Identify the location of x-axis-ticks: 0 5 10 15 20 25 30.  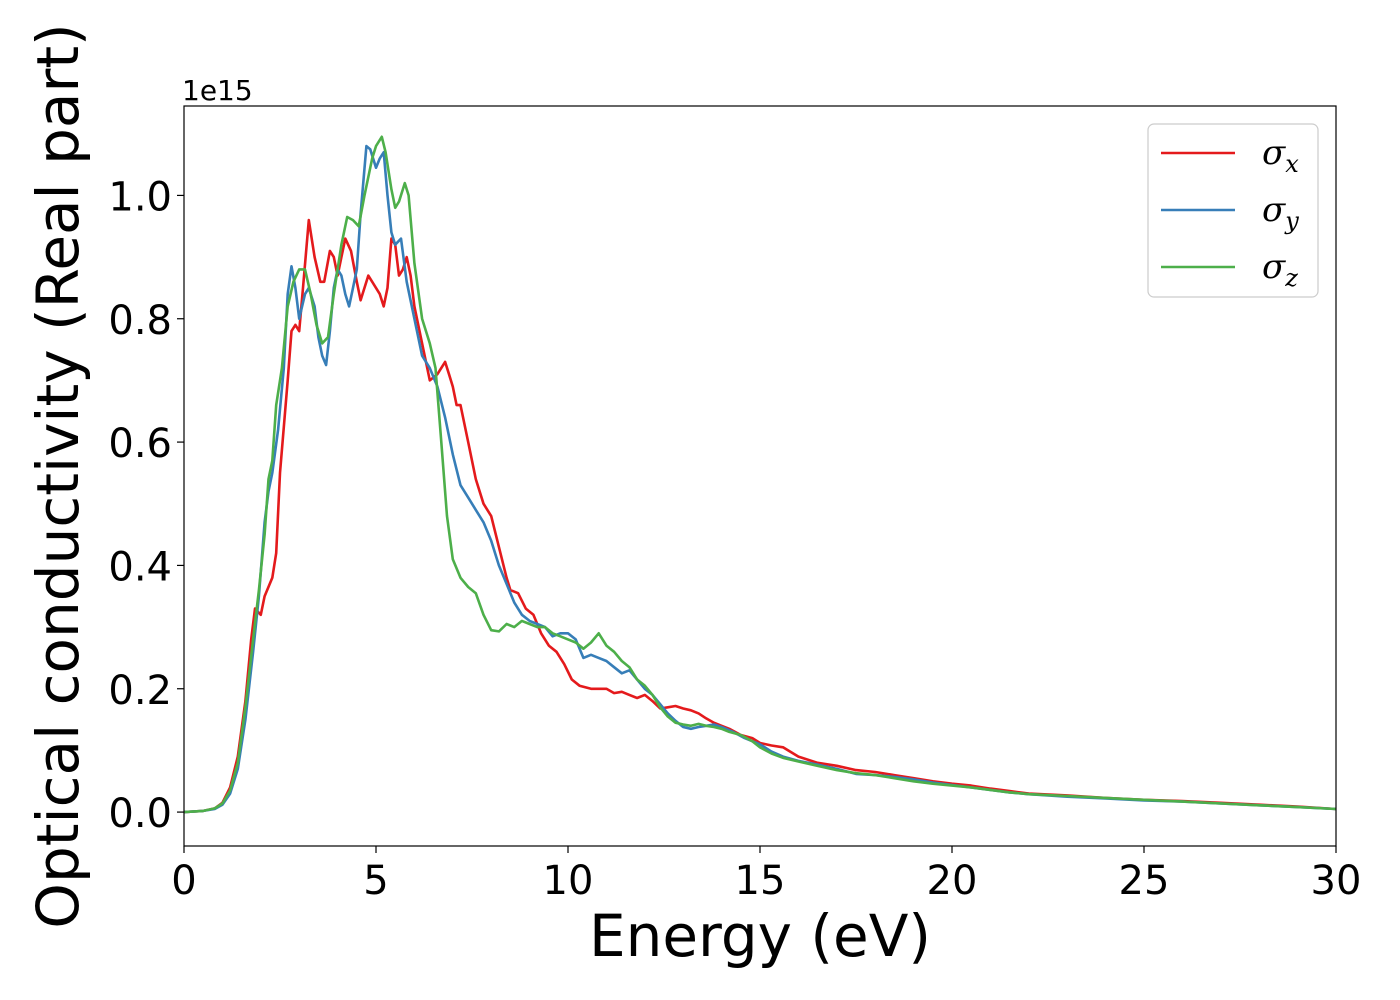
(766, 875).